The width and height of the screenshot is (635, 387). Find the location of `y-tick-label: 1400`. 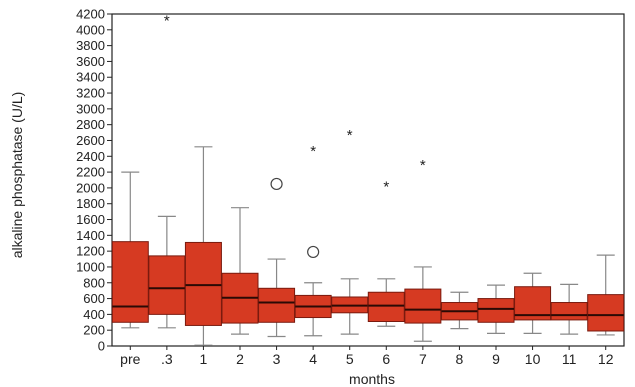

y-tick-label: 1400 is located at coordinates (90, 235).